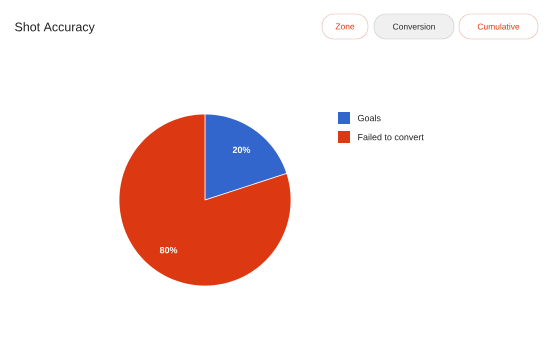 The image size is (549, 339). I want to click on data-label: 20%, so click(241, 150).